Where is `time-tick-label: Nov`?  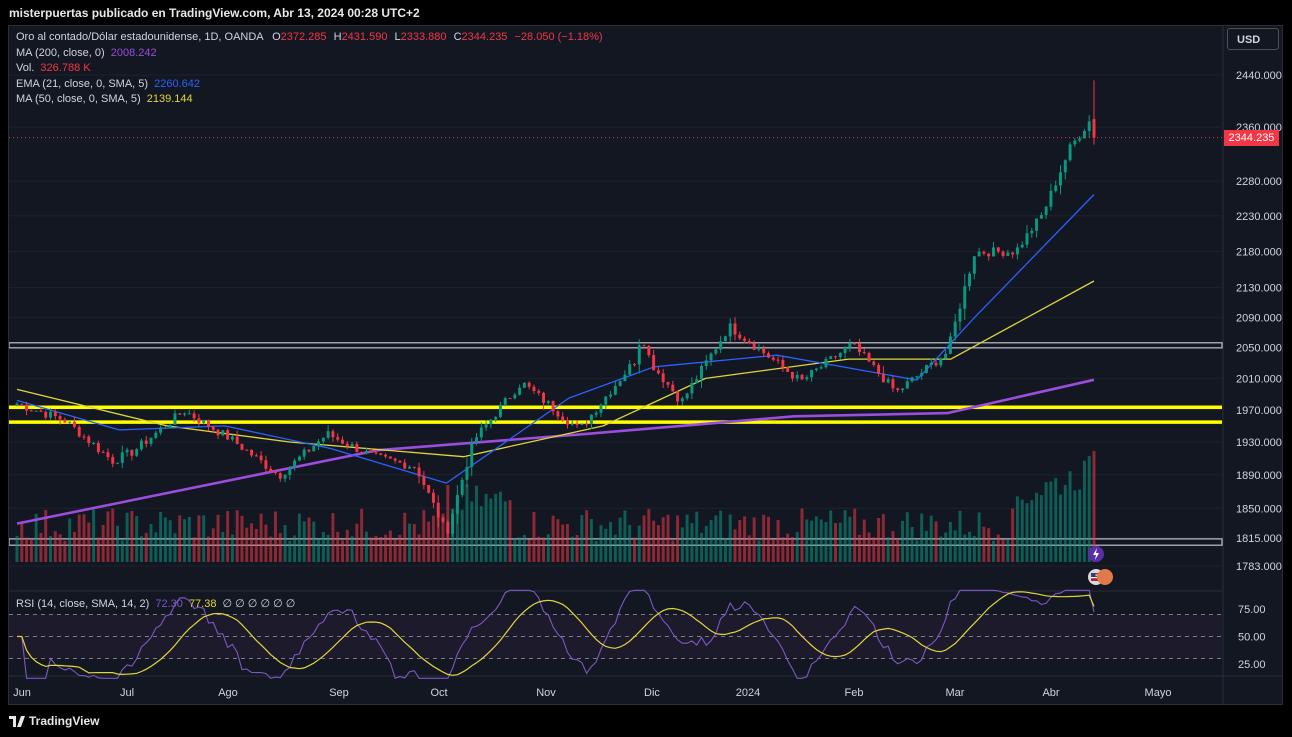 time-tick-label: Nov is located at coordinates (546, 693).